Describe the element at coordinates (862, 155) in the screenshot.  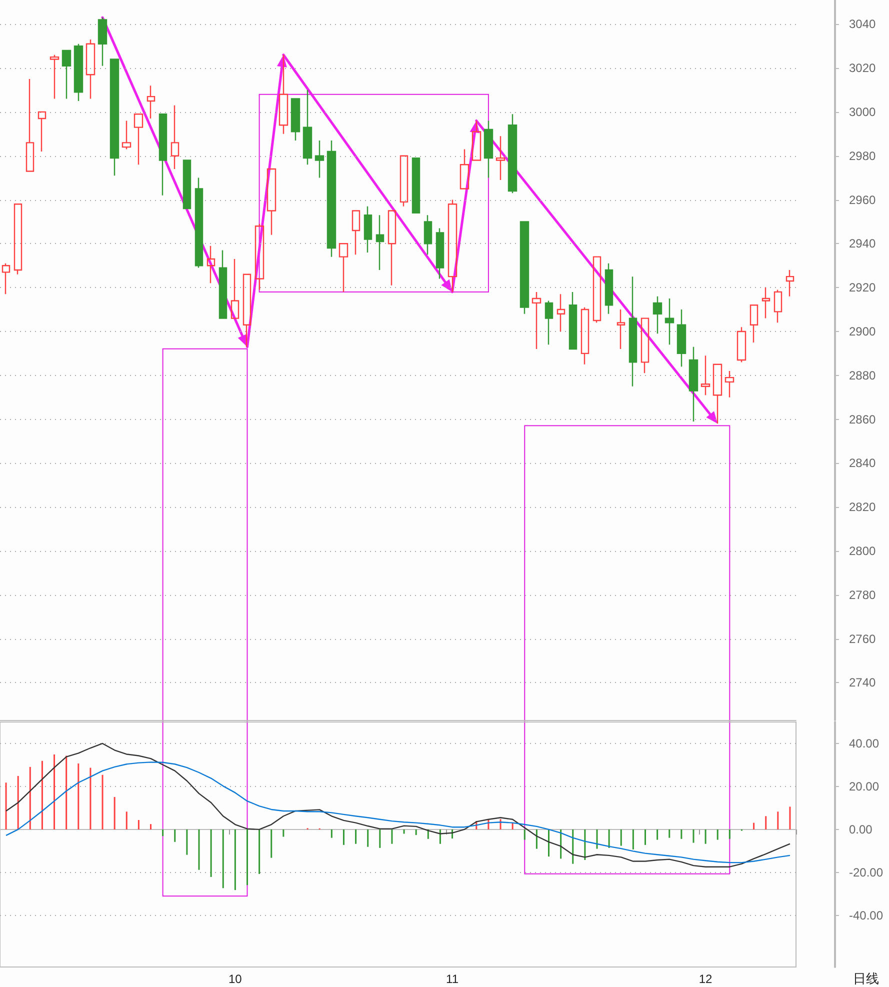
I see `y-tick-label: 2980` at that location.